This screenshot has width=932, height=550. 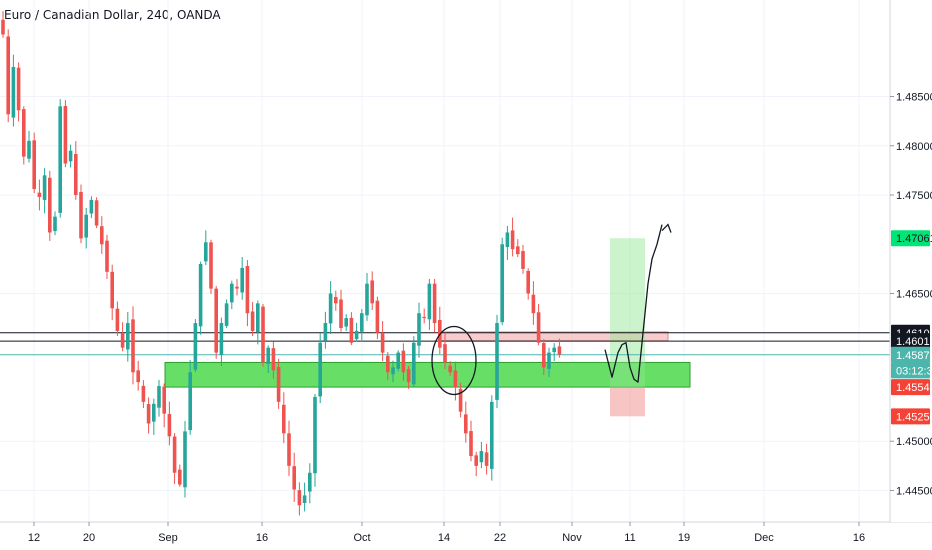 What do you see at coordinates (454, 360) in the screenshot?
I see `highlight-circle` at bounding box center [454, 360].